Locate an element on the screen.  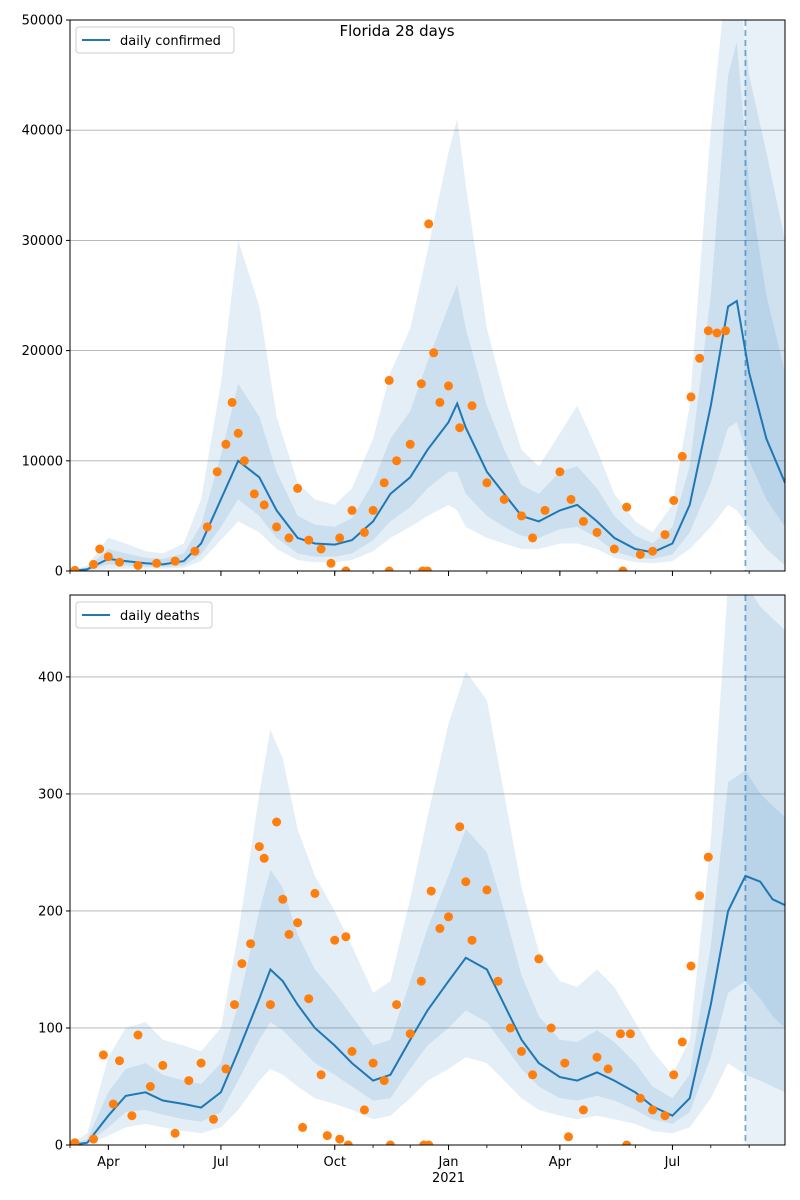
x-tick-label: Apr is located at coordinates (108, 1162).